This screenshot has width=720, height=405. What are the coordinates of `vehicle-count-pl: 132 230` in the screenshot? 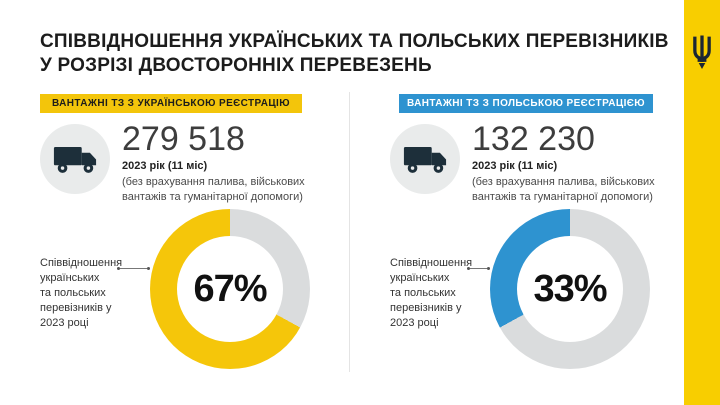 It's located at (533, 139).